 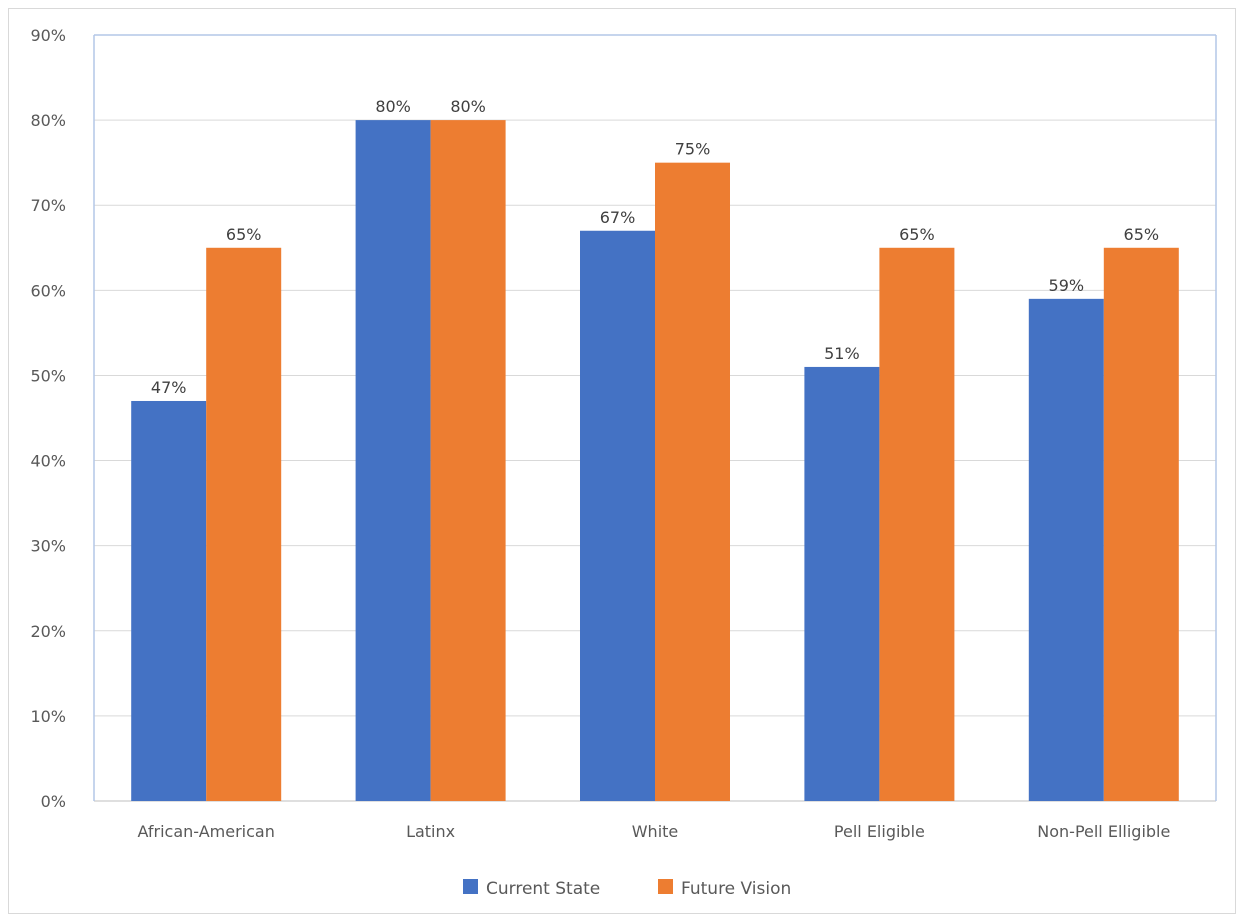 What do you see at coordinates (627, 889) in the screenshot?
I see `legend: Current State Future Vision` at bounding box center [627, 889].